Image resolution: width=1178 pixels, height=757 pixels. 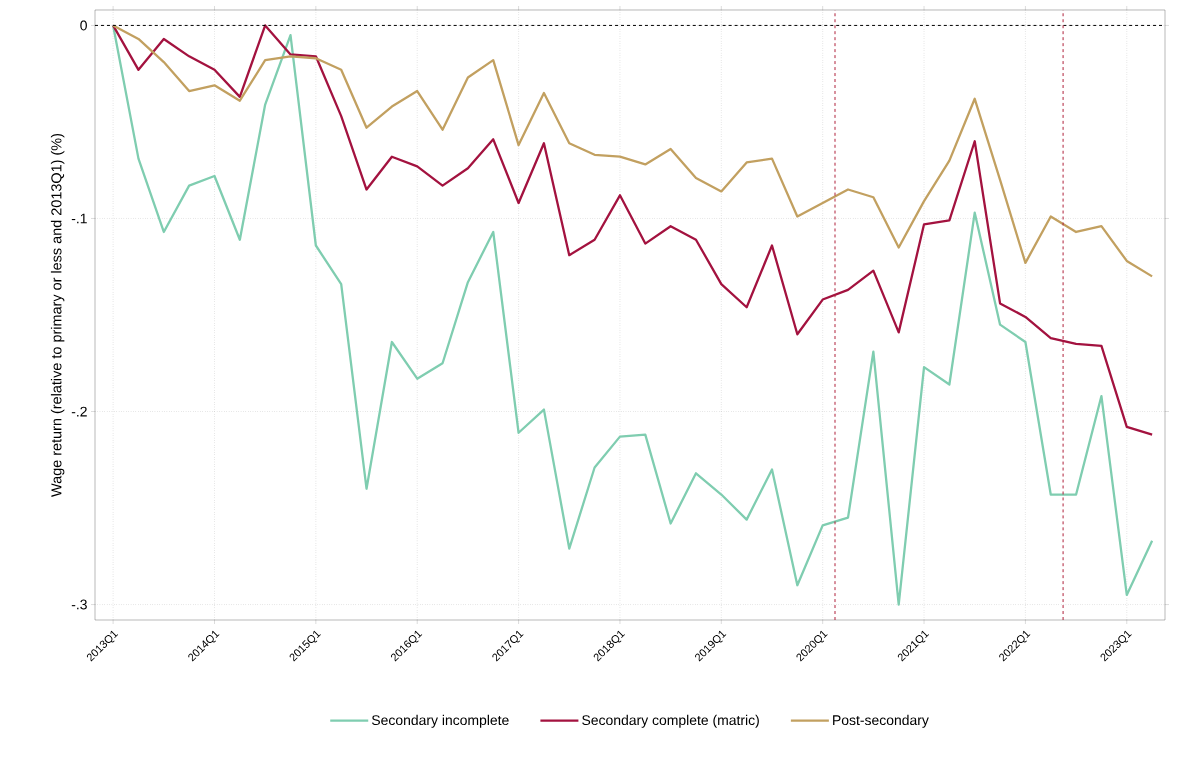 I want to click on y-axis-title: Wage return (relative to primary or less and 2013Q1) (%), so click(x=57, y=315).